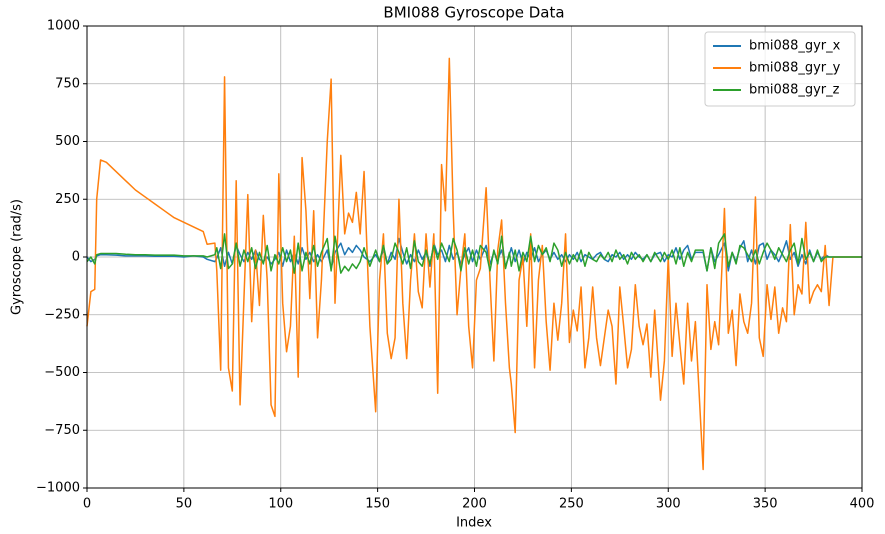  What do you see at coordinates (474, 504) in the screenshot?
I see `x-tick-label: 200` at bounding box center [474, 504].